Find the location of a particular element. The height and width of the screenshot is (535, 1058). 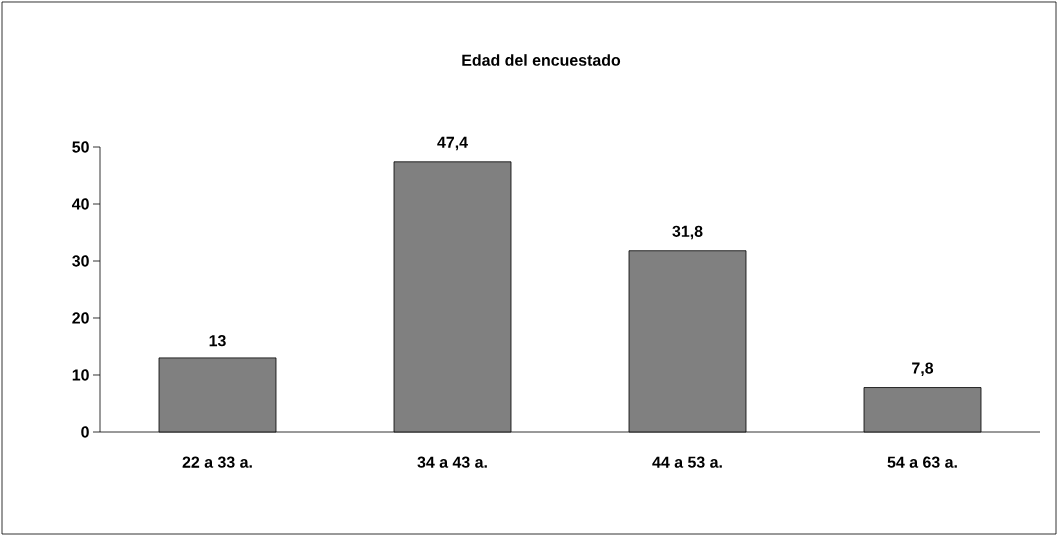

x-tick-label: 22 a 33 a. is located at coordinates (217, 462).